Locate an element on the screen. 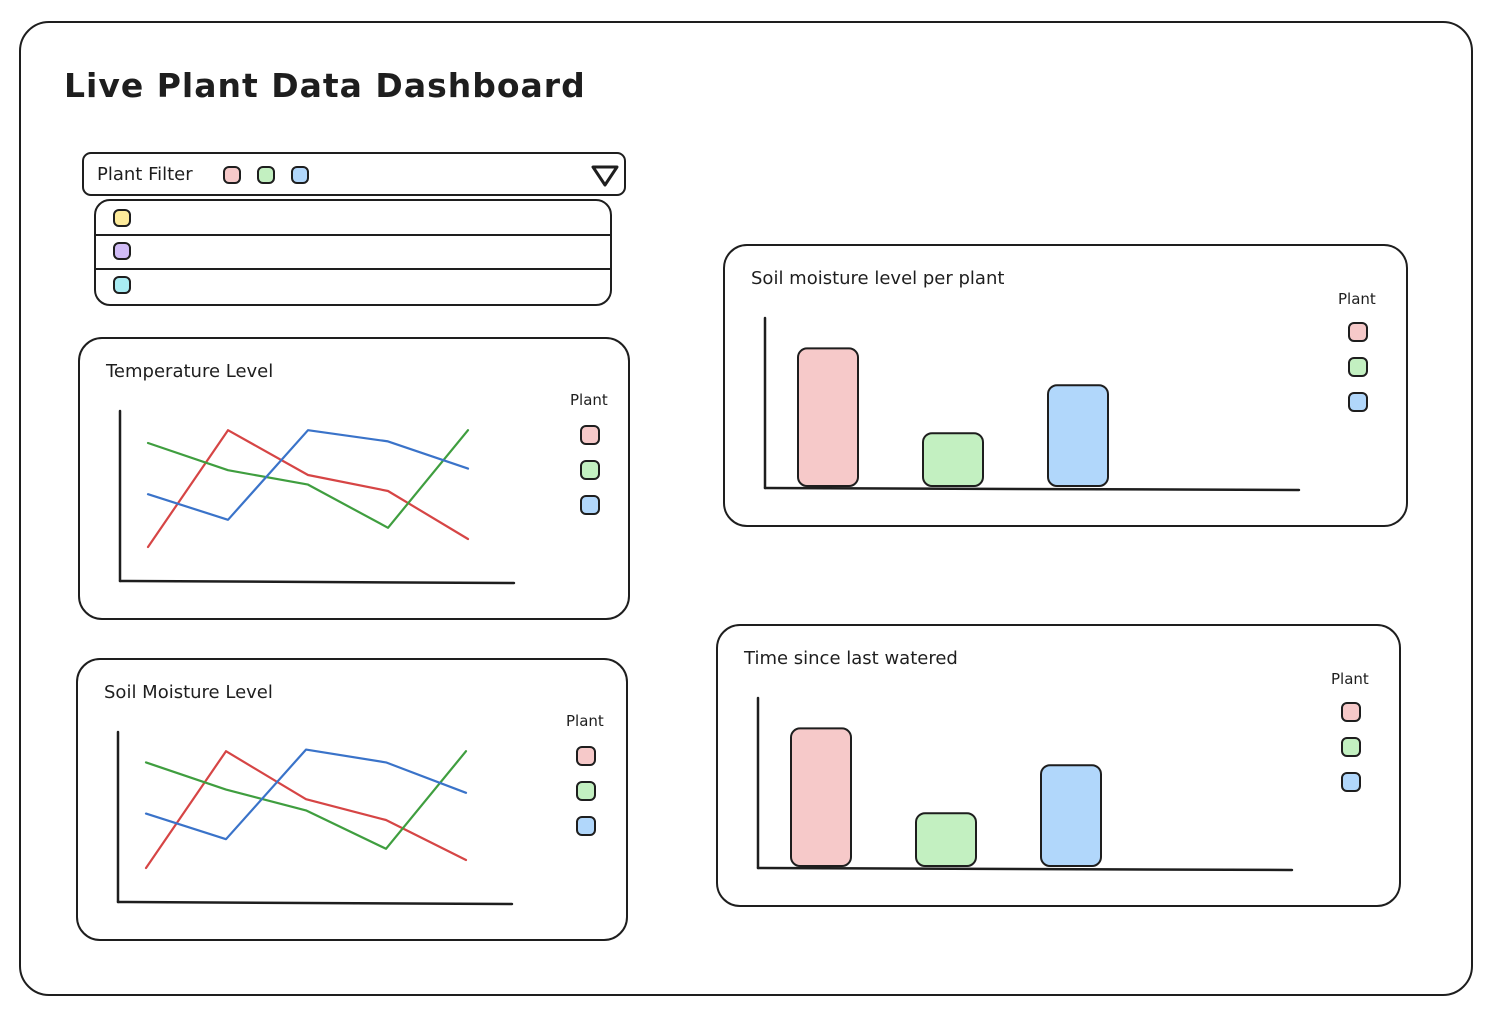 This screenshot has width=1492, height=1018. triangle-down-icon is located at coordinates (605, 176).